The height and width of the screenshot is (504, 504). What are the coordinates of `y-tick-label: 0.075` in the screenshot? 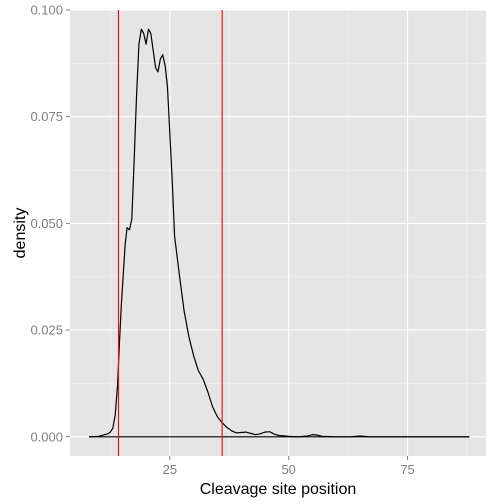 It's located at (46, 116).